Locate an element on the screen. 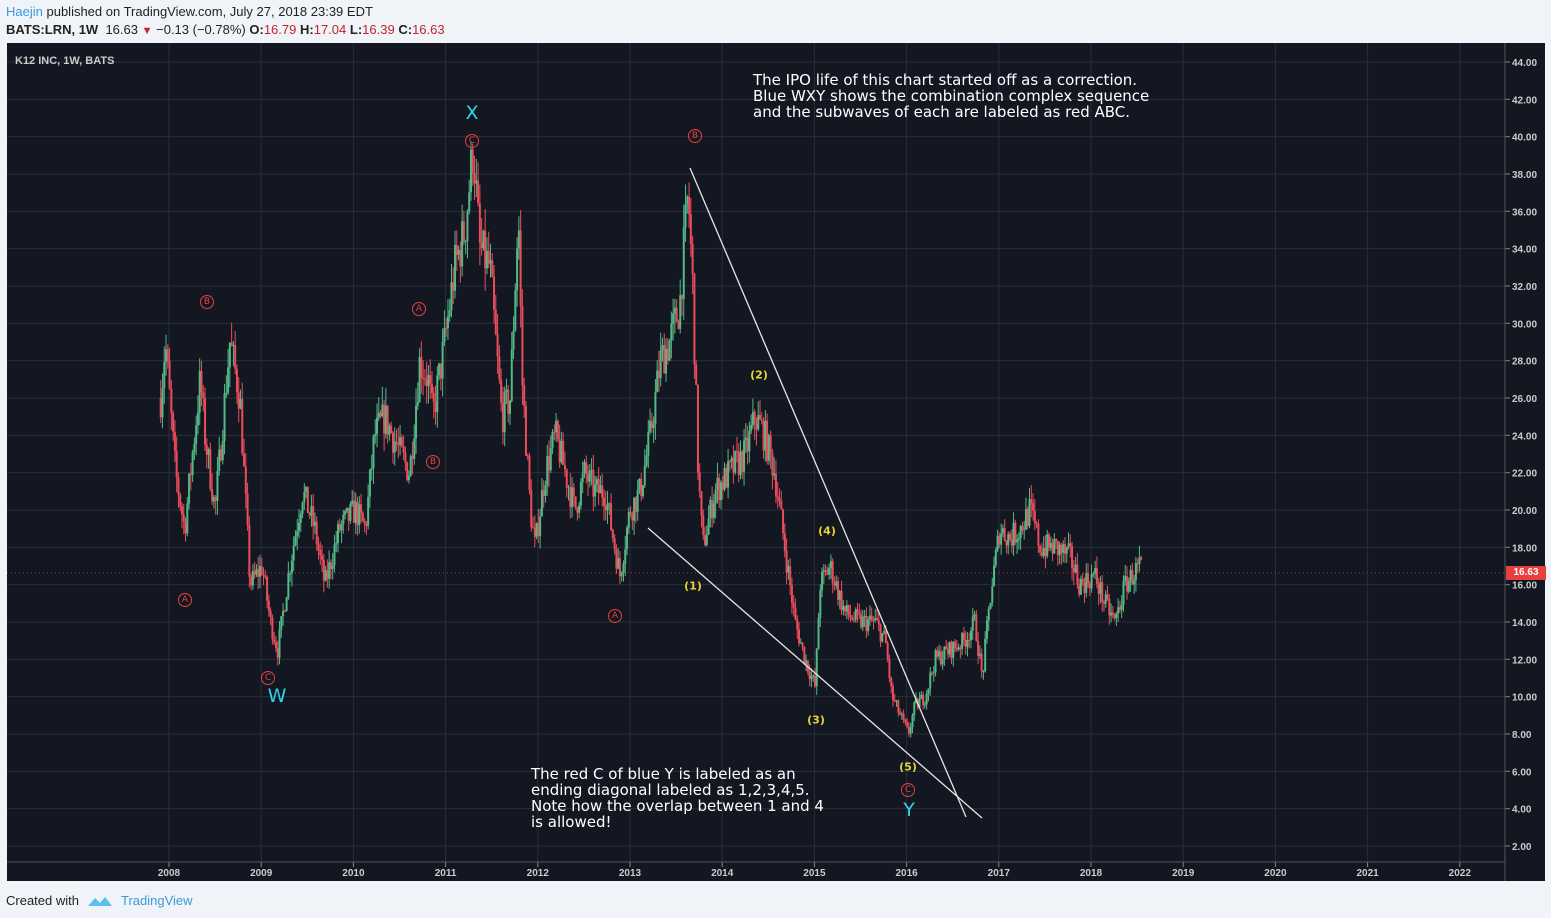  note-line: The red C of blue Y is labeled as an is located at coordinates (663, 774).